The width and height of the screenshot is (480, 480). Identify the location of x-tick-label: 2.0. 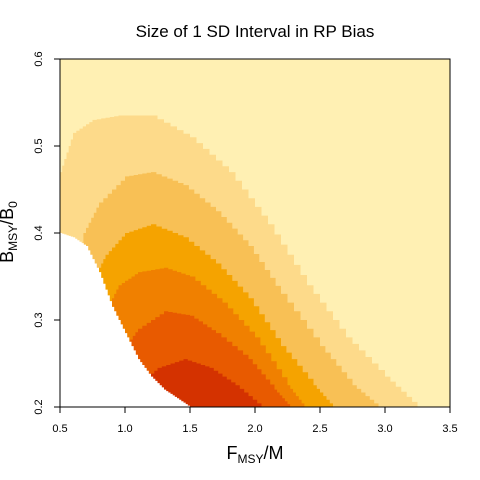
(254, 429).